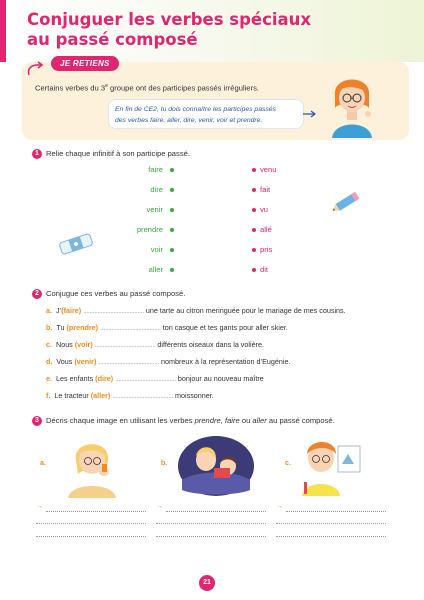 The height and width of the screenshot is (600, 424). I want to click on instruction-verbs: prendre, faire, so click(217, 420).